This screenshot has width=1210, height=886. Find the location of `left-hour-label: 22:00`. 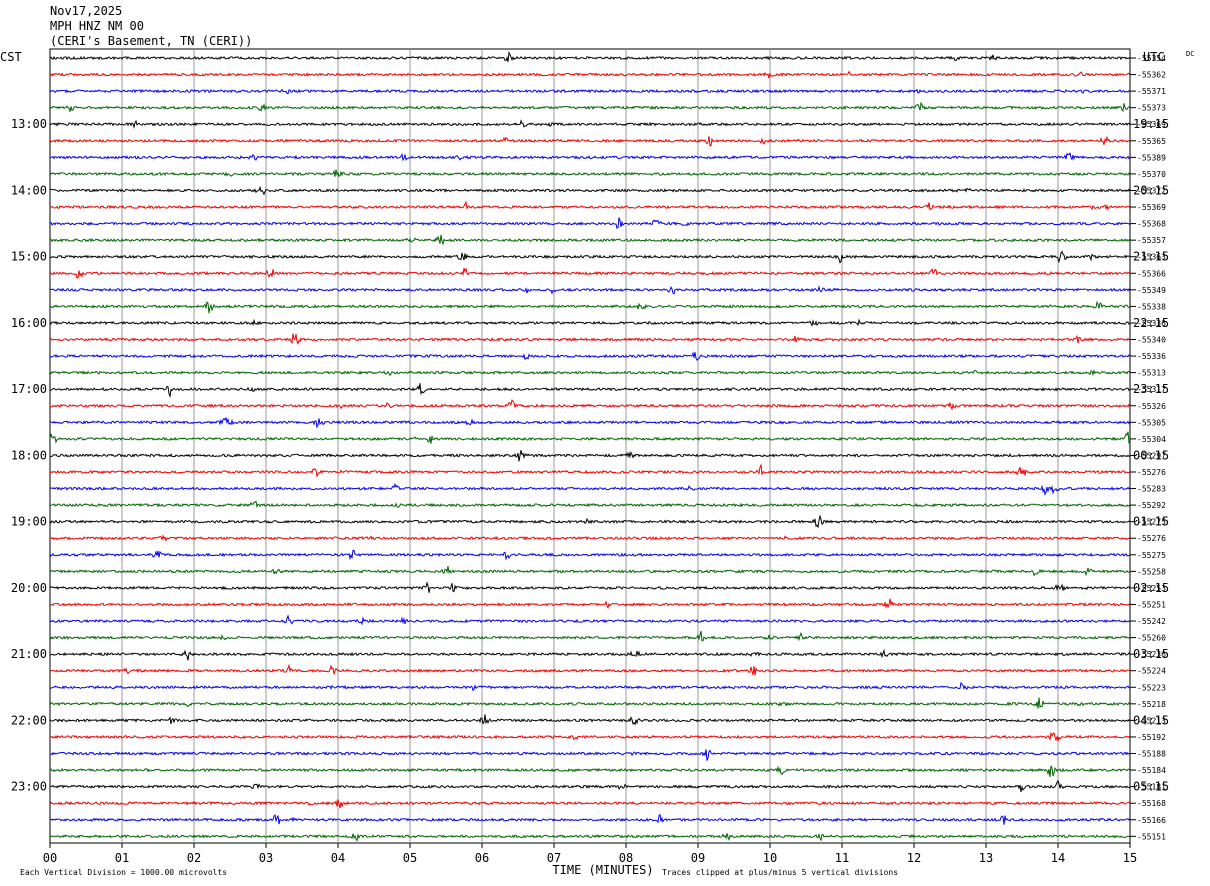

left-hour-label: 22:00 is located at coordinates (29, 720).